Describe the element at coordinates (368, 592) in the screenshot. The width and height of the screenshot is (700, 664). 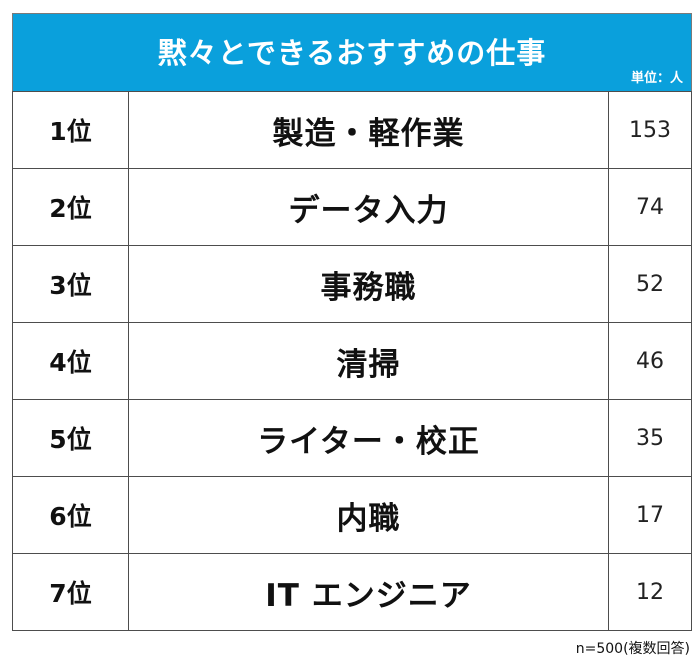
I see `job-cell: IT エンジニア` at that location.